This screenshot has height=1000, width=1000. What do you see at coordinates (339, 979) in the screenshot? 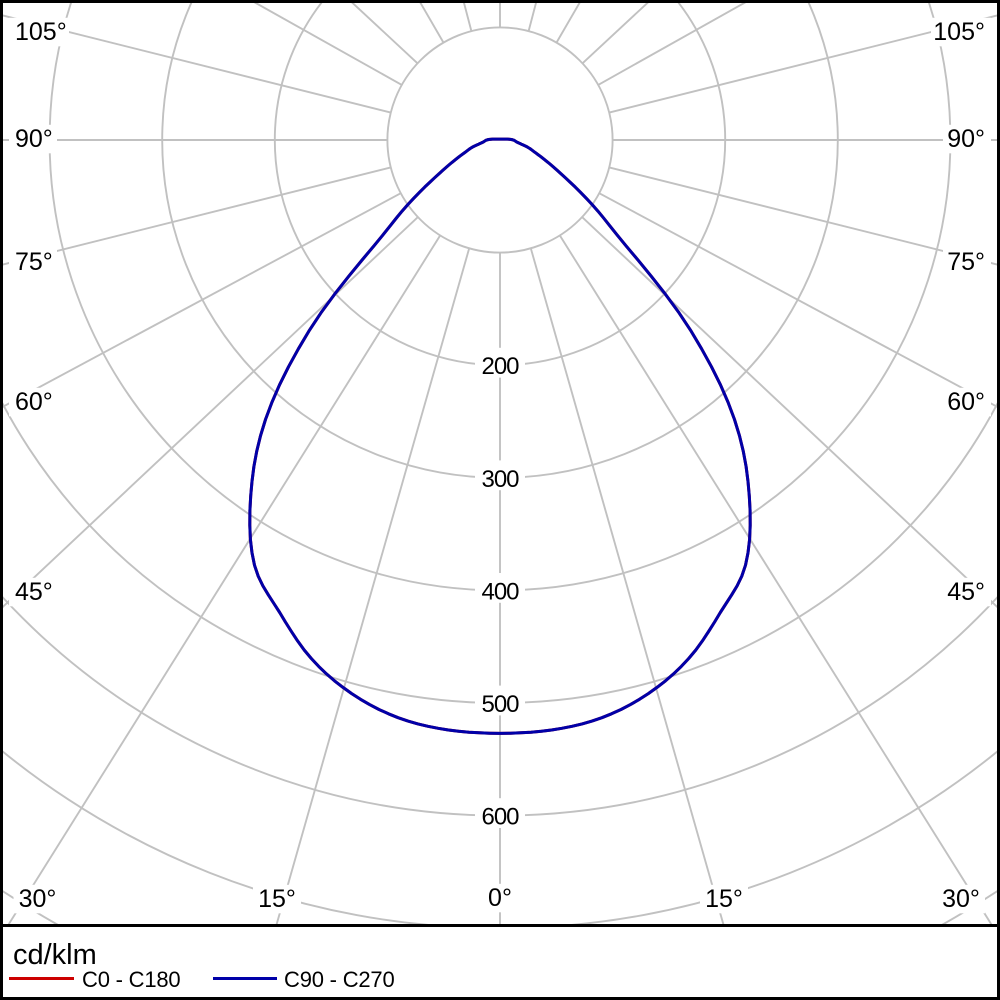
I see `svg-text: C90 - C270` at bounding box center [339, 979].